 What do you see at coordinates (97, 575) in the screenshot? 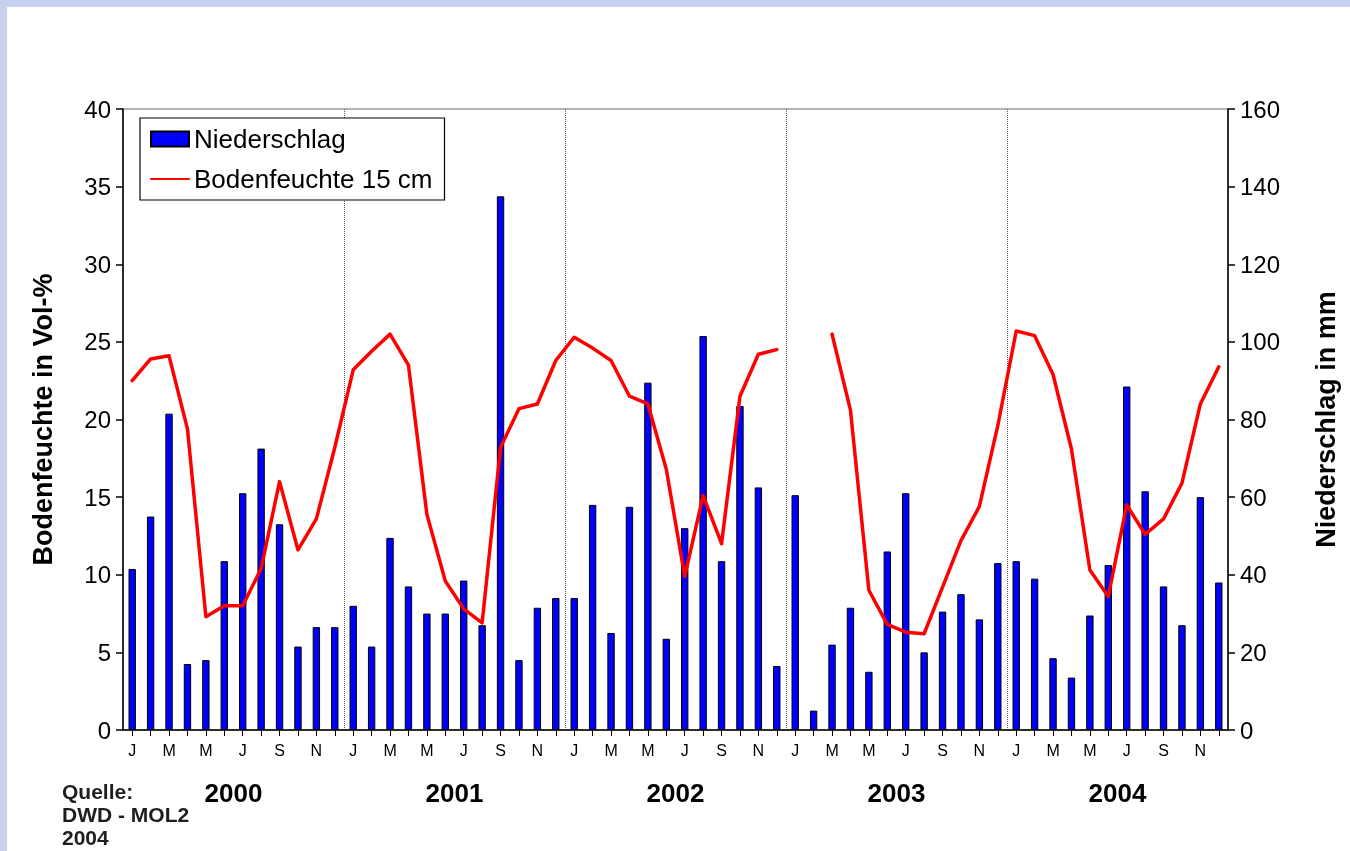
I see `y-tick-label: 10` at bounding box center [97, 575].